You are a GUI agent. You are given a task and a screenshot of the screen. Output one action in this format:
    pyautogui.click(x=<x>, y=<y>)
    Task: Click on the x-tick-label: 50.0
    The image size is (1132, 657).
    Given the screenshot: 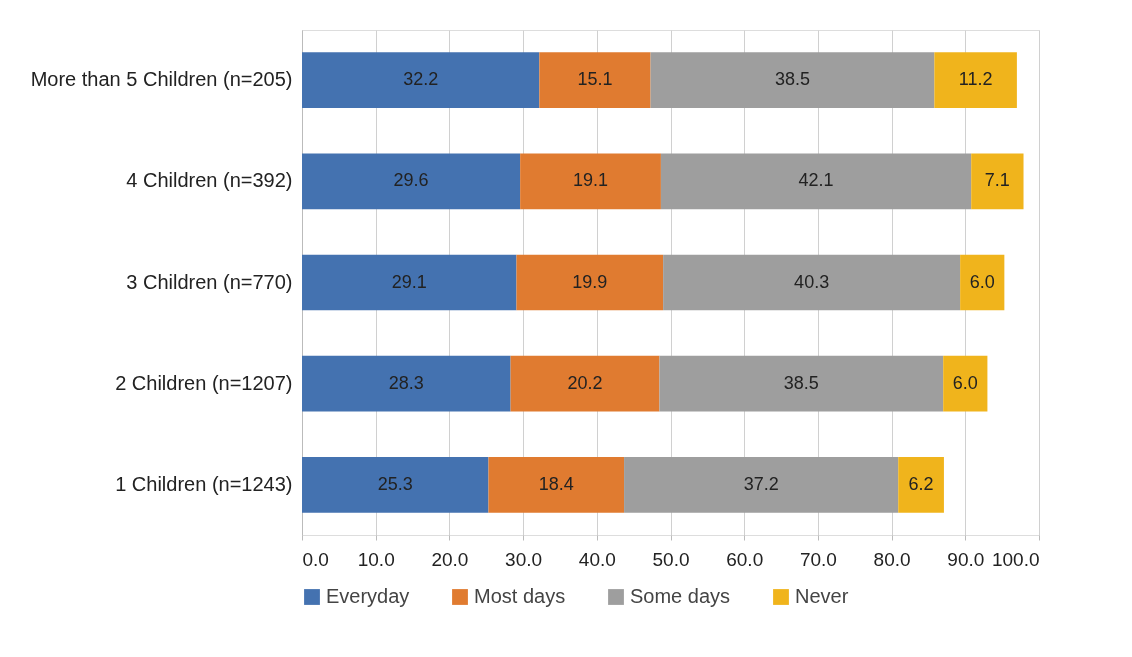 What is the action you would take?
    pyautogui.click(x=671, y=559)
    